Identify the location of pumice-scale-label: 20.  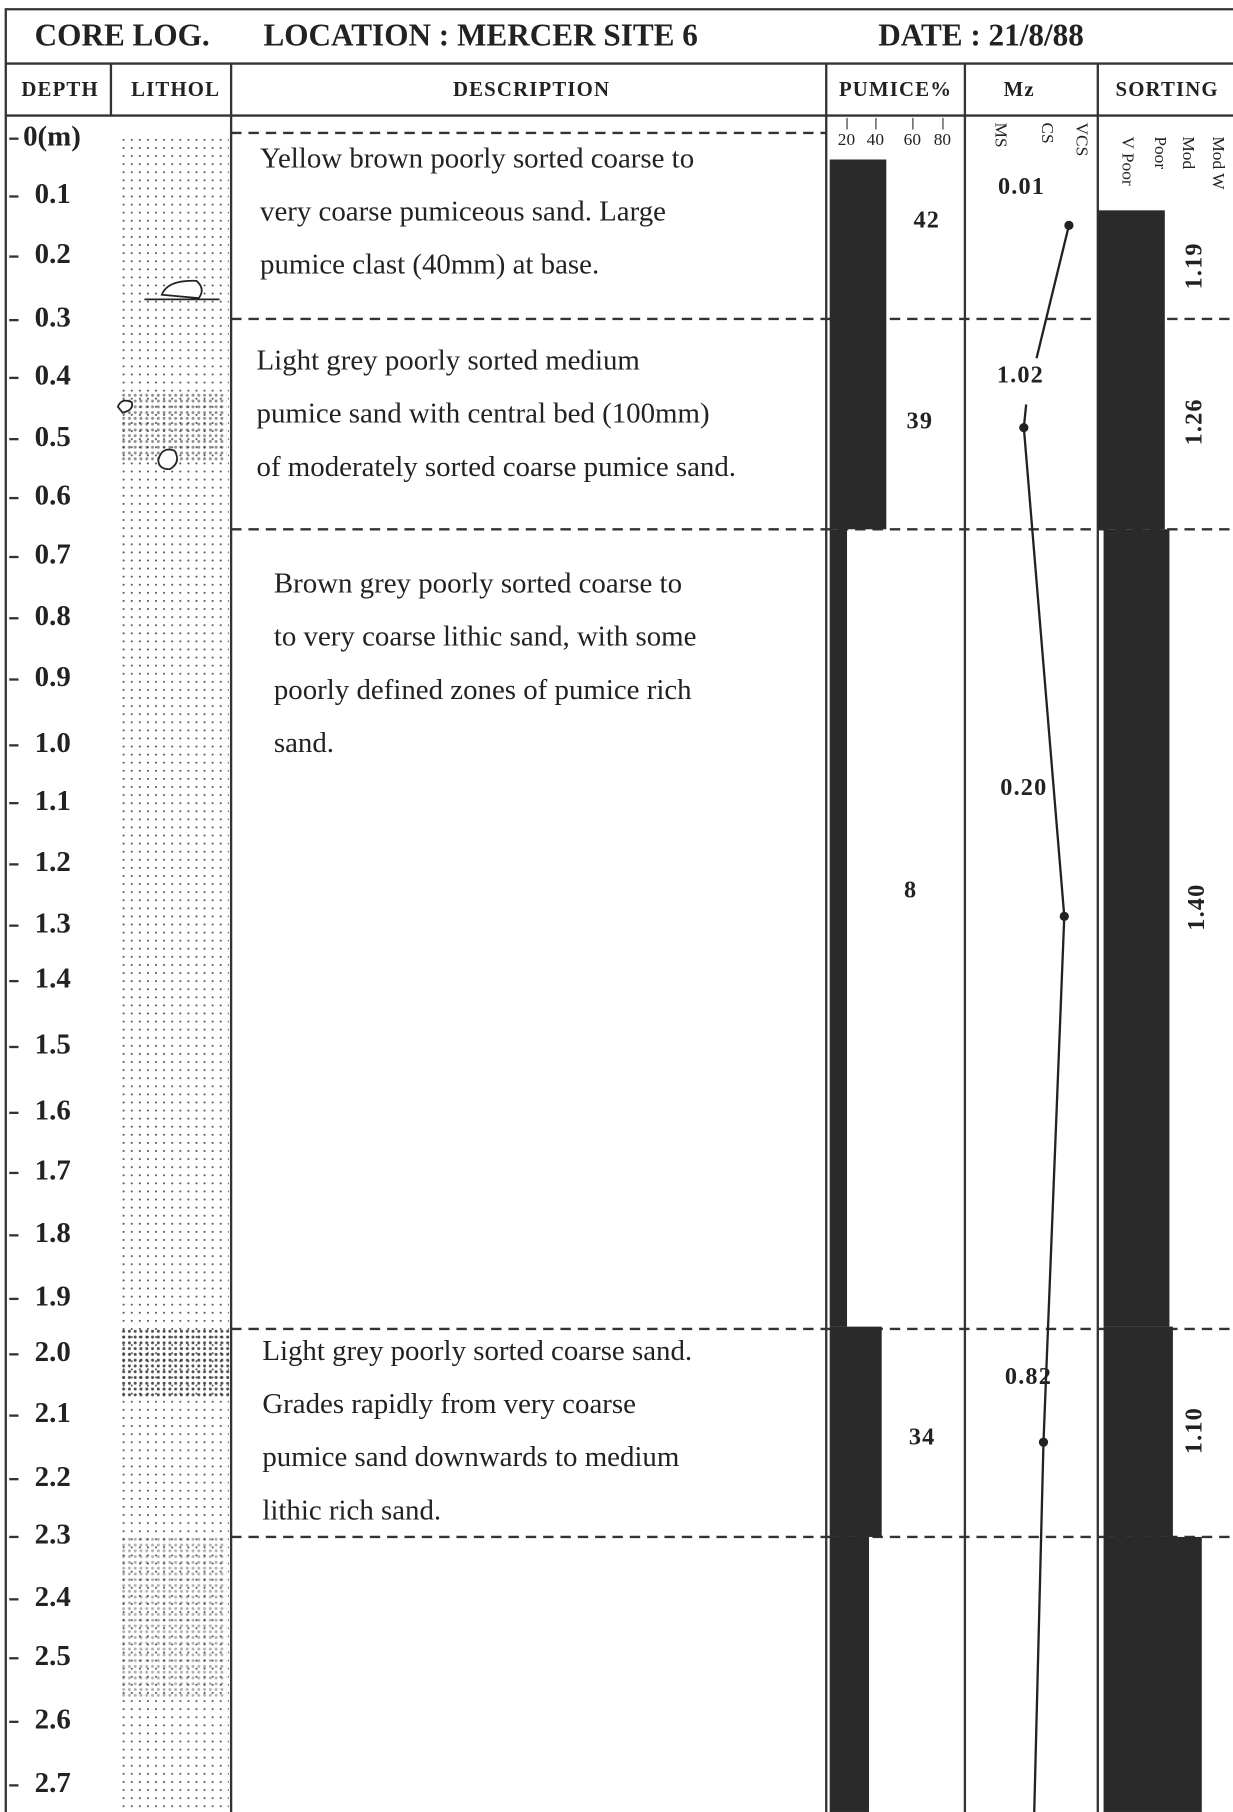
(846, 139).